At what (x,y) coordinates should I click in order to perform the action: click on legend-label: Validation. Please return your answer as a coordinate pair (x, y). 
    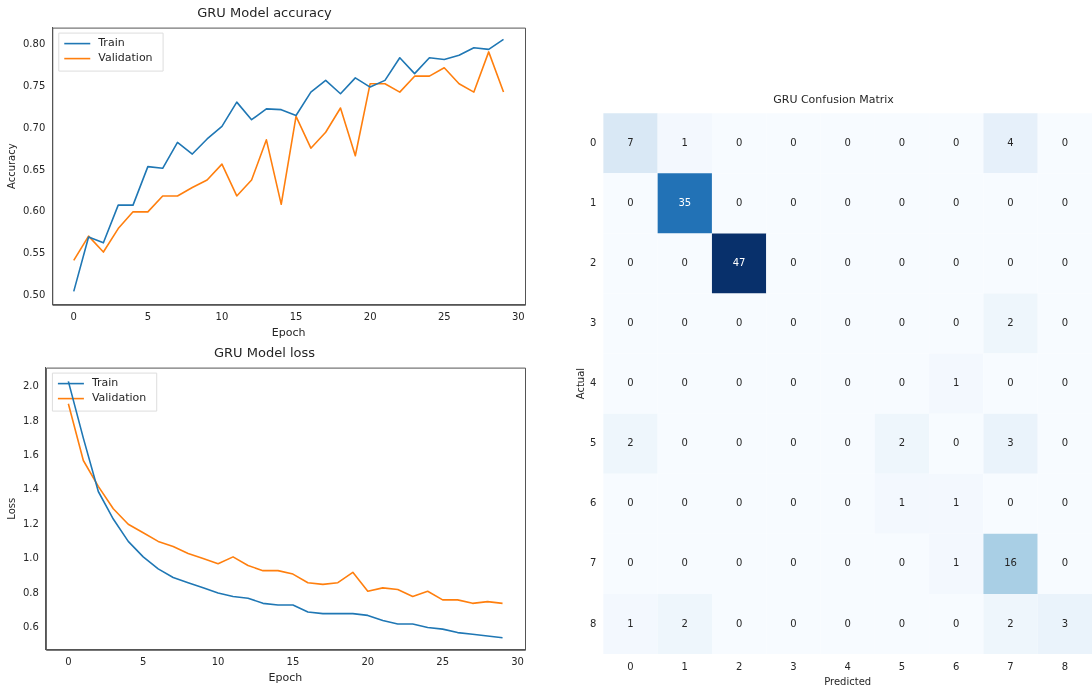
    Looking at the image, I should click on (119, 398).